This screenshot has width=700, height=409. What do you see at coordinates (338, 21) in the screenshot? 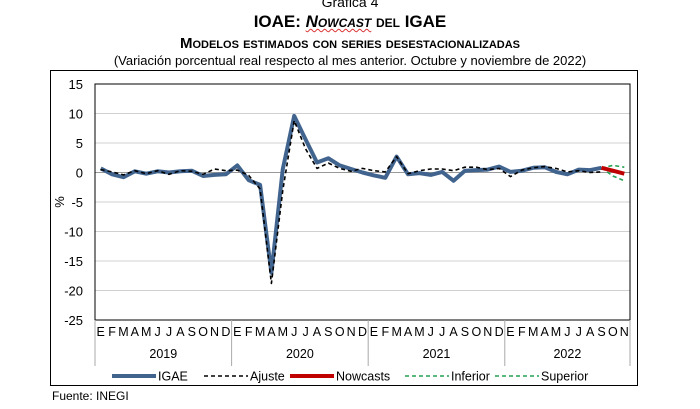
I see `title-nowcast: Nowcast` at bounding box center [338, 21].